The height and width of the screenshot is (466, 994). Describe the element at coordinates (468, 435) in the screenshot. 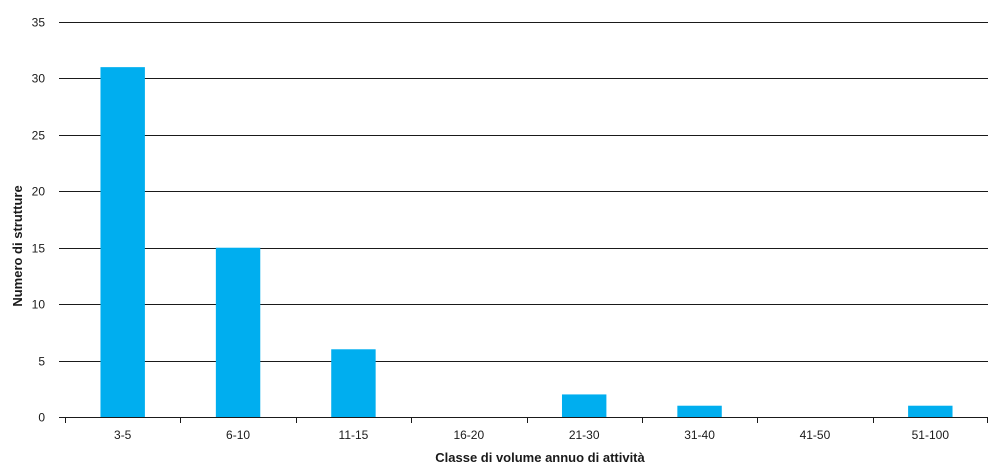

I see `x-tick-label: 16-20` at that location.